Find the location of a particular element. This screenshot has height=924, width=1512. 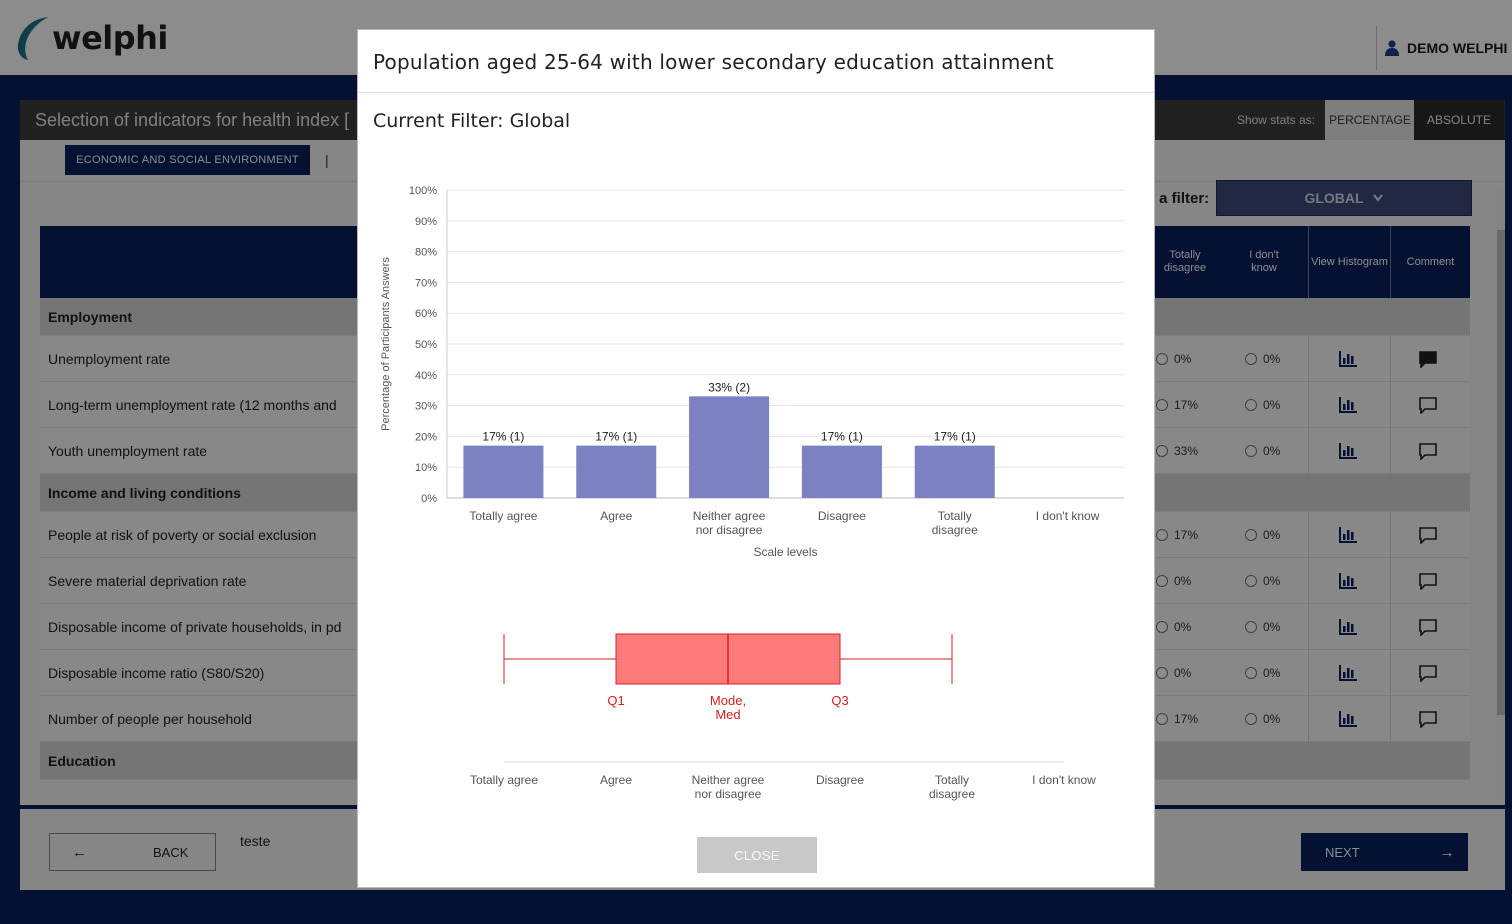

chevron-down-icon is located at coordinates (1377, 198).